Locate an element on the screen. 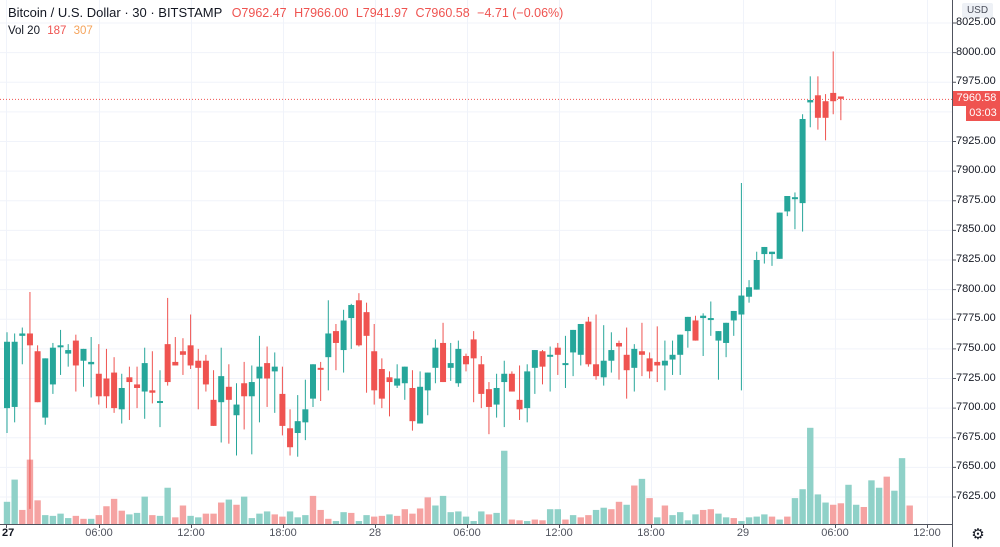  price-tick-label: 7975.00 is located at coordinates (976, 81).